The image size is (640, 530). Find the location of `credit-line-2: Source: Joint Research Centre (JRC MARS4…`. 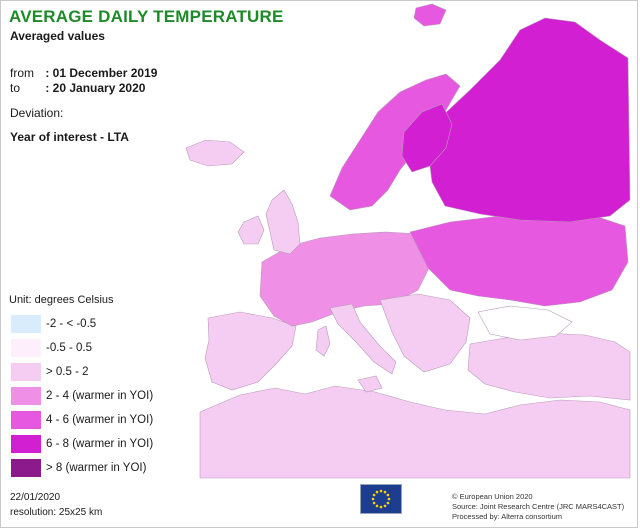

credit-line-2: Source: Joint Research Centre (JRC MARS4… is located at coordinates (538, 506).